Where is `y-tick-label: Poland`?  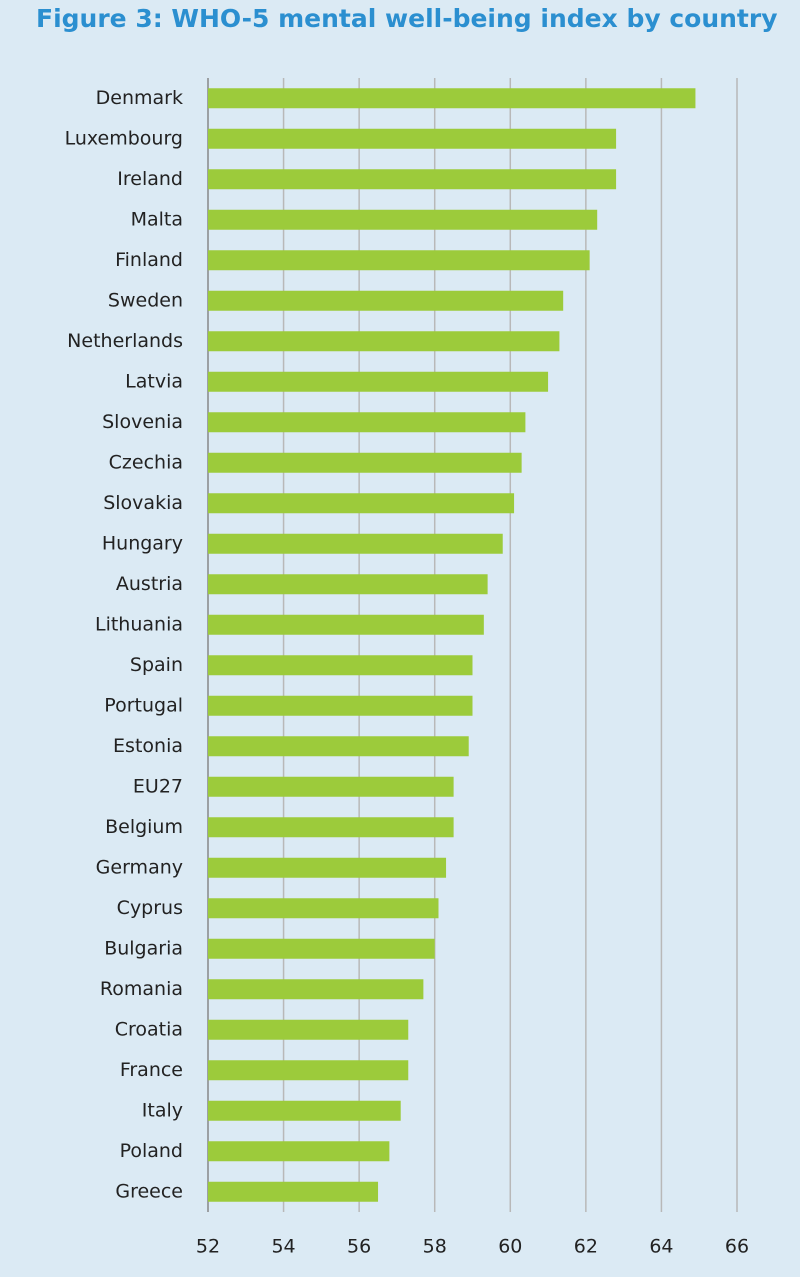
y-tick-label: Poland is located at coordinates (151, 1151).